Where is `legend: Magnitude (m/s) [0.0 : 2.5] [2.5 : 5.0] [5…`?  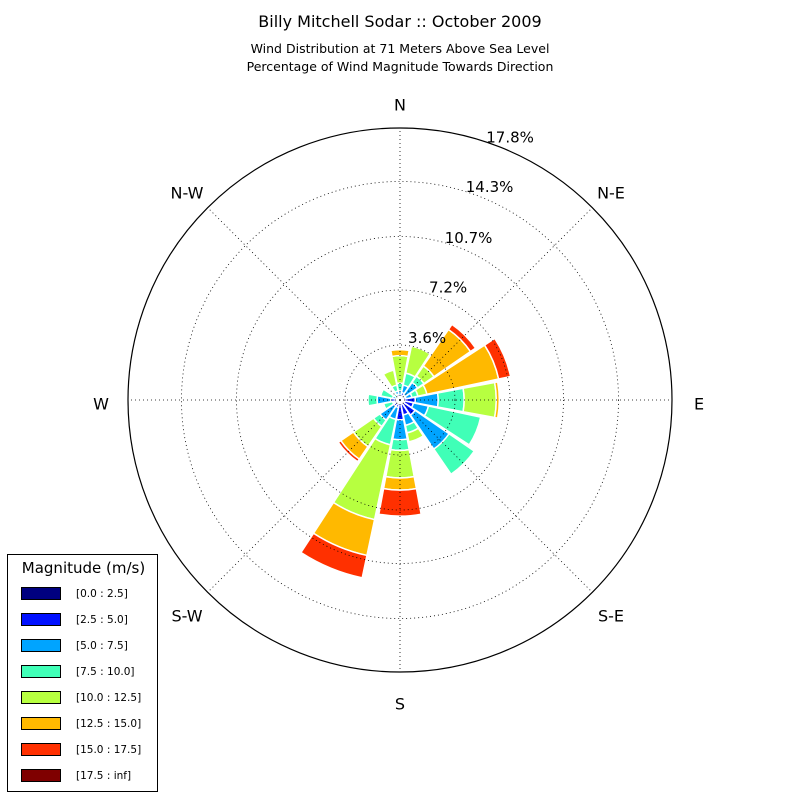
legend: Magnitude (m/s) [0.0 : 2.5] [2.5 : 5.0] [5… is located at coordinates (82, 673).